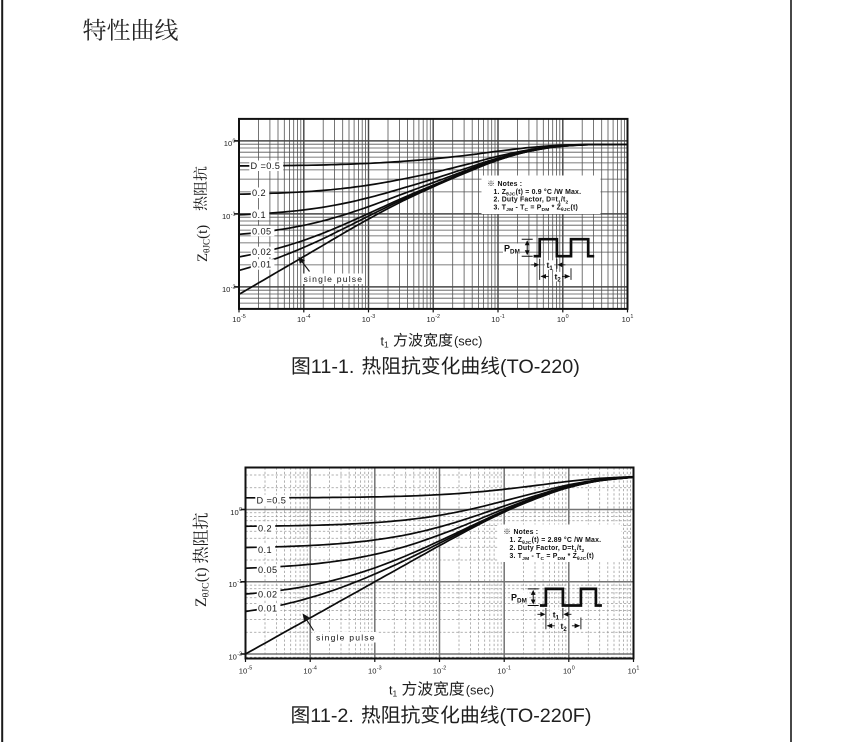  Describe the element at coordinates (546, 716) in the screenshot. I see `svg-text: (TO-220F)` at that location.